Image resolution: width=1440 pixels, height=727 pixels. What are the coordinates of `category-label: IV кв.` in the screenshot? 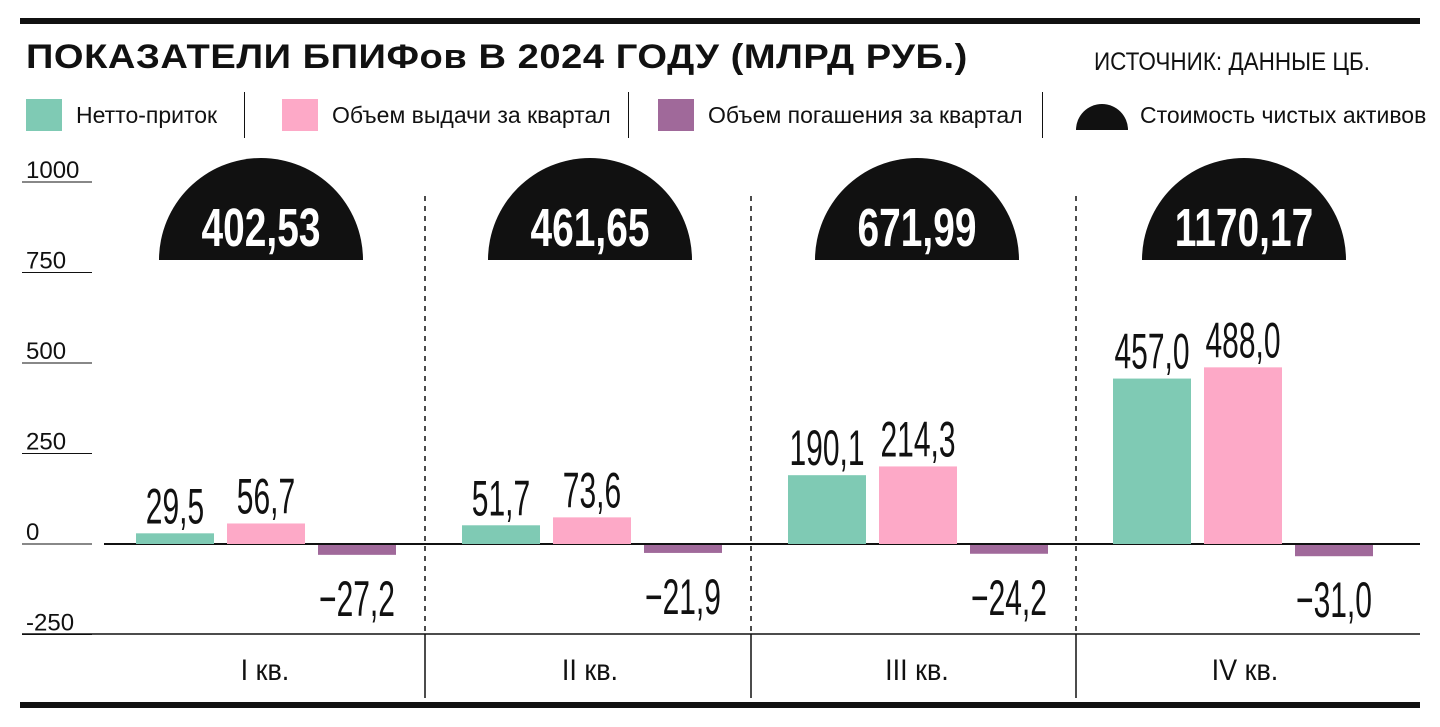 It's located at (1245, 671).